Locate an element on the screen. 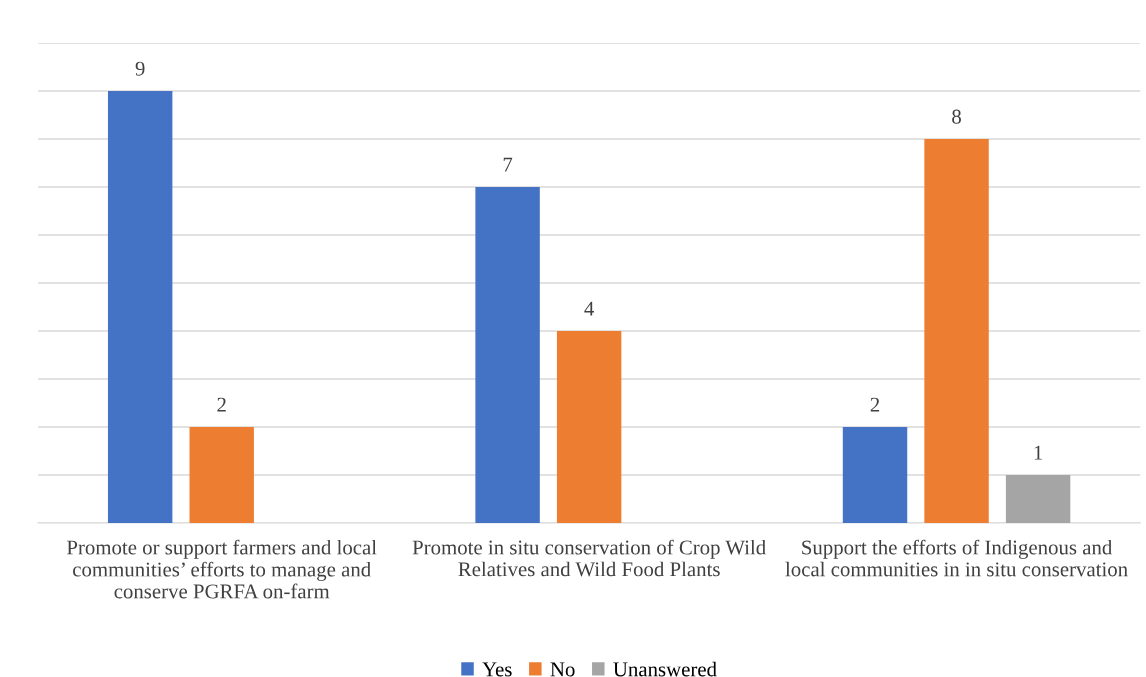 The width and height of the screenshot is (1146, 677). data-label: 1 is located at coordinates (1038, 452).